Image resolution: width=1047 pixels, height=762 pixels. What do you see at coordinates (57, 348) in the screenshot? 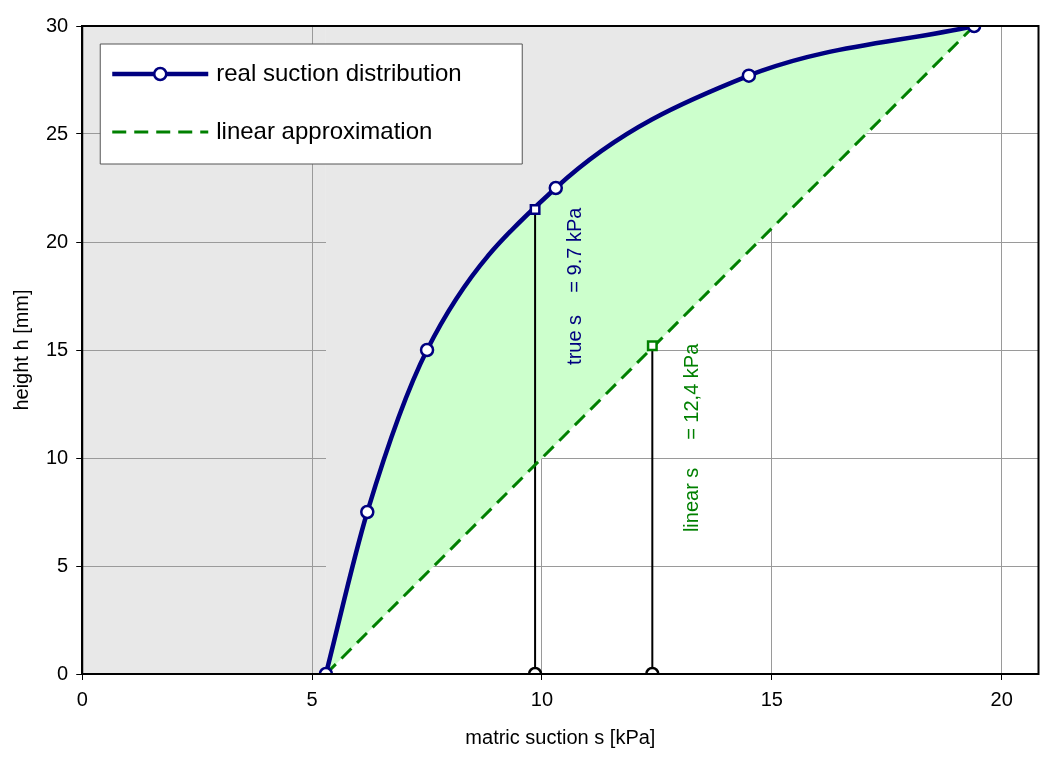
I see `y-tick-label: 15` at bounding box center [57, 348].